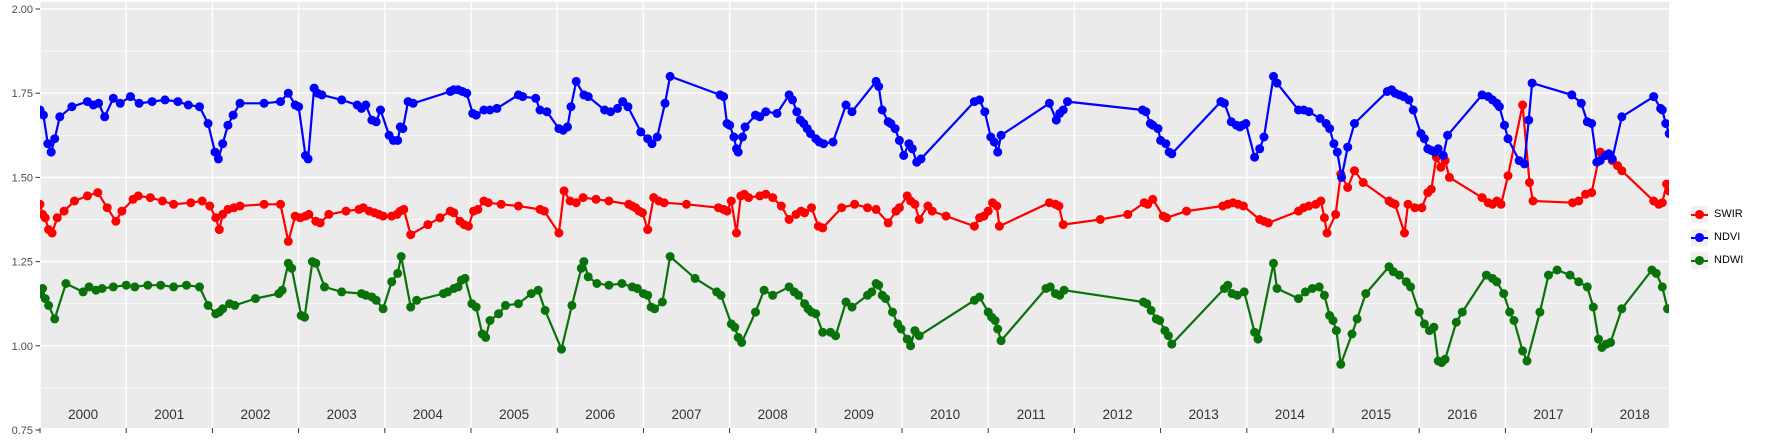 The image size is (1773, 447). Describe the element at coordinates (1635, 414) in the screenshot. I see `x-axis-label: 2018` at that location.